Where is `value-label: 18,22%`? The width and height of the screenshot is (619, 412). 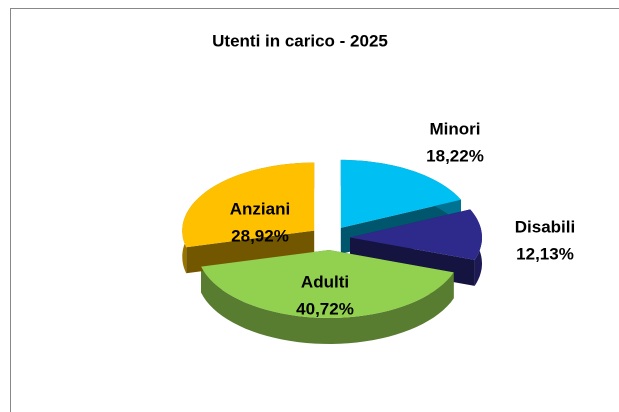 value-label: 18,22% is located at coordinates (455, 155).